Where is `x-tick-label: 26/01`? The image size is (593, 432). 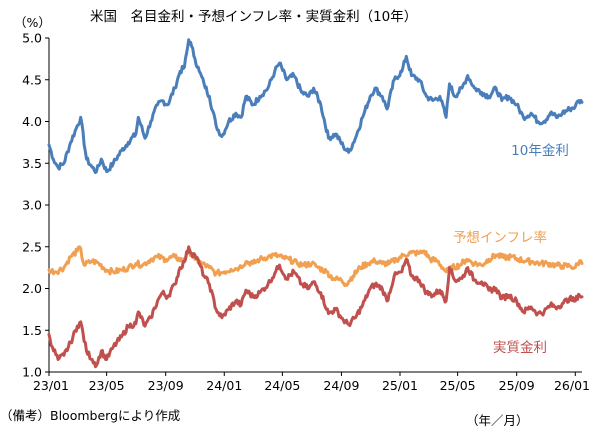 x-tick-label: 26/01 is located at coordinates (572, 385).